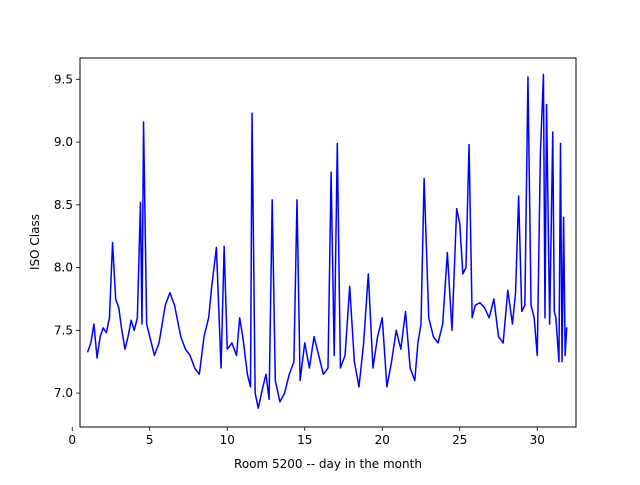 This screenshot has width=640, height=485. Describe the element at coordinates (150, 440) in the screenshot. I see `x-tick-label: 5` at that location.